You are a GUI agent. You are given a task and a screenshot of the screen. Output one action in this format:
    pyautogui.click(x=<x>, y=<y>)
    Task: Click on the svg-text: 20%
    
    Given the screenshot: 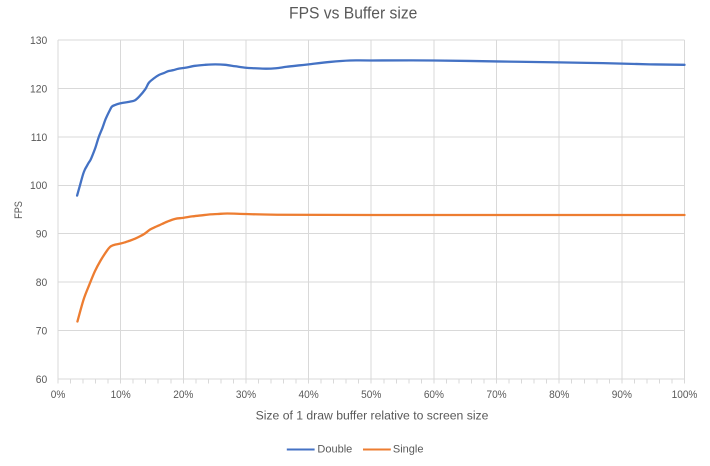 What is the action you would take?
    pyautogui.click(x=183, y=394)
    